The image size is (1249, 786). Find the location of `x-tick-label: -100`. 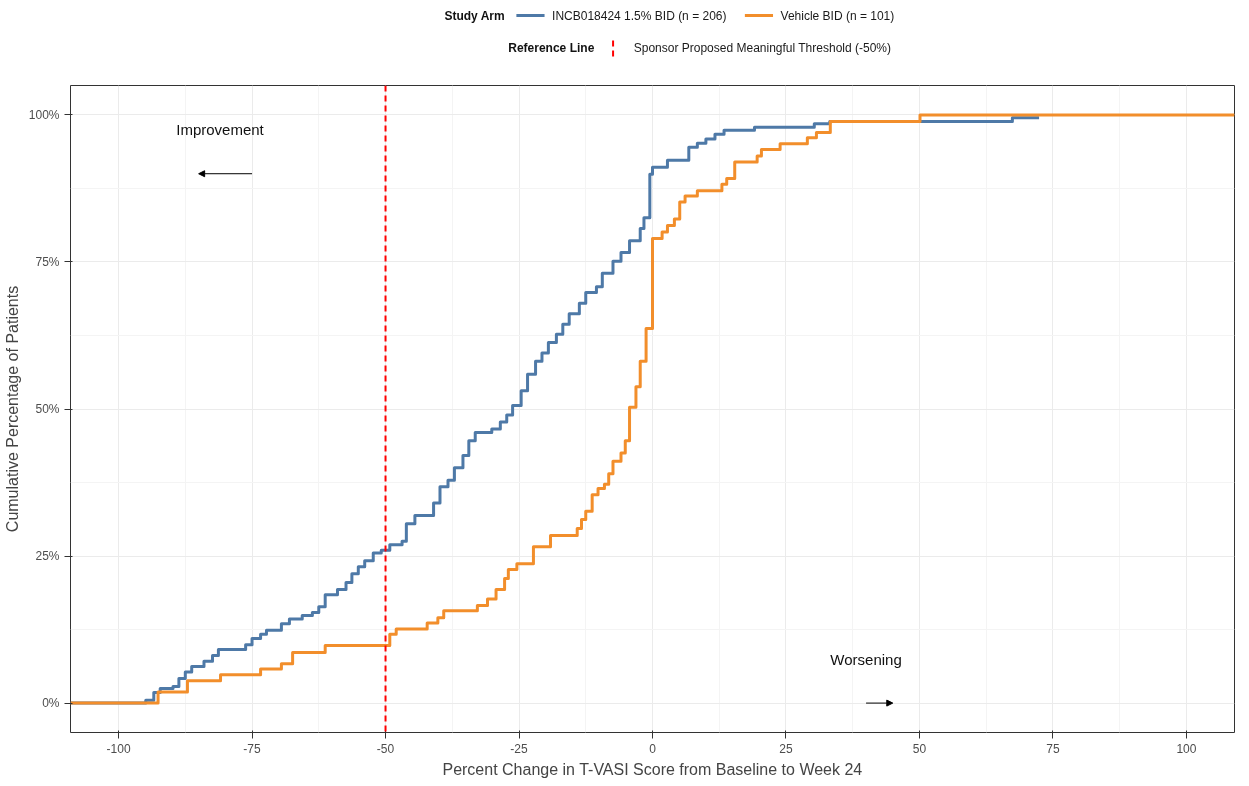

x-tick-label: -100 is located at coordinates (118, 748).